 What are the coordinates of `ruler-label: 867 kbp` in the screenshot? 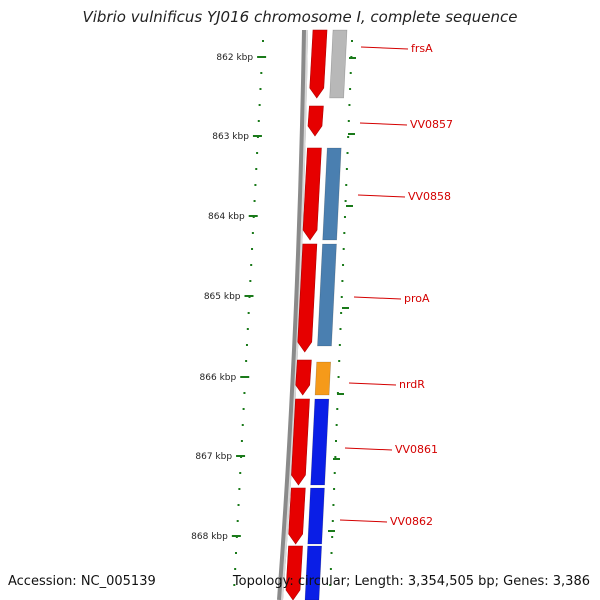 It's located at (213, 457).